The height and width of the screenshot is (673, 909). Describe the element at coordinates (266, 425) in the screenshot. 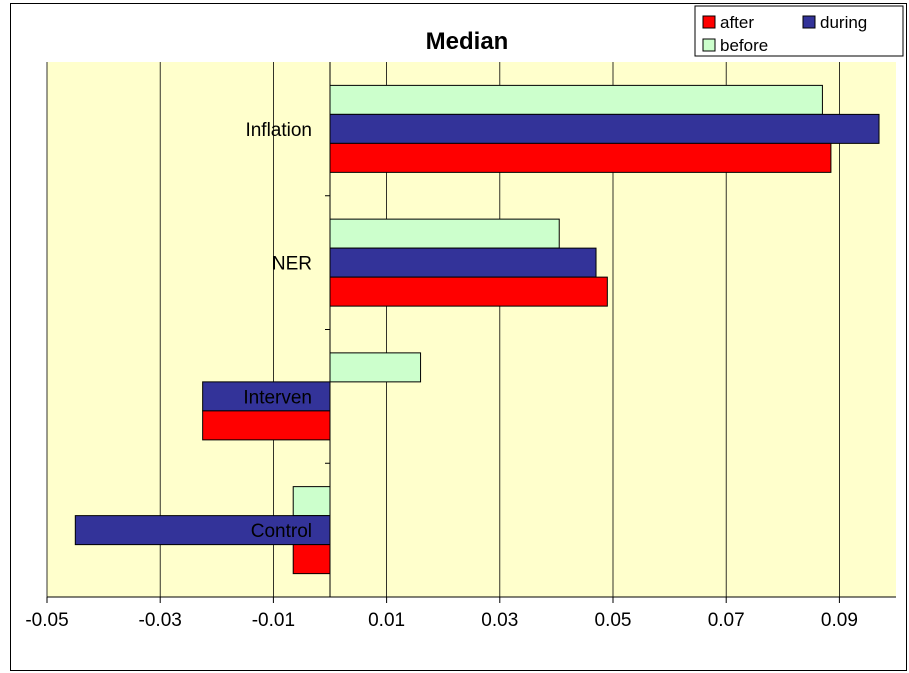

I see `bar-interven-after` at that location.